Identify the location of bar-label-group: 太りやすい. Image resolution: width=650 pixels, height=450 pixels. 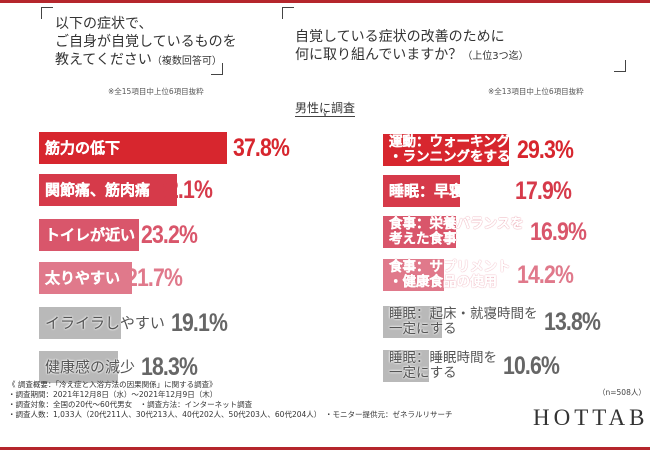
(85, 278).